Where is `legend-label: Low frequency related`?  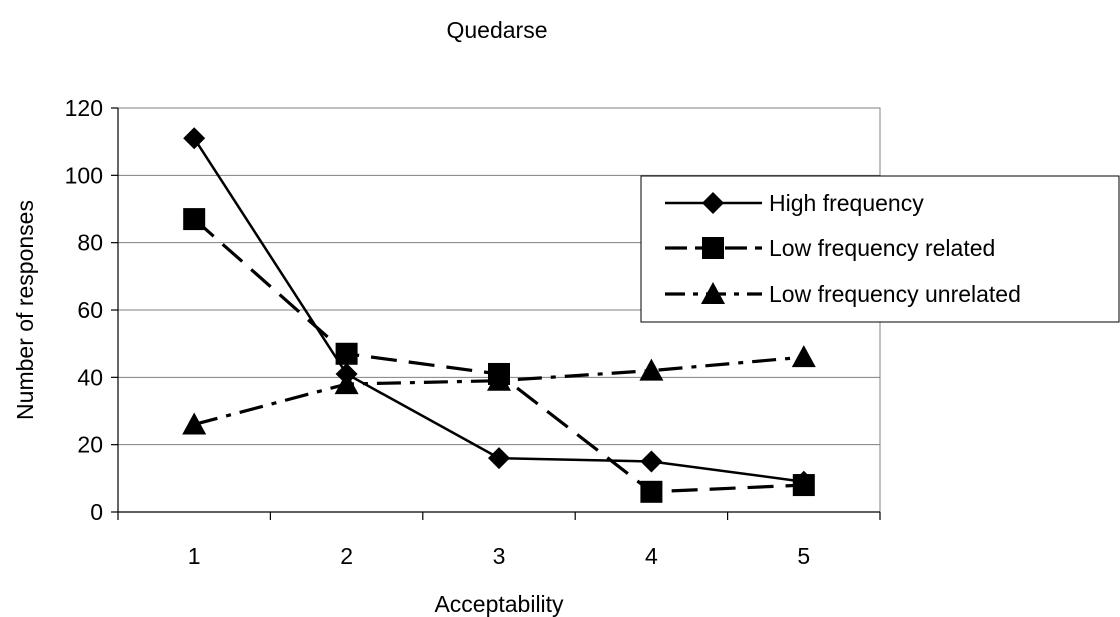 legend-label: Low frequency related is located at coordinates (882, 248).